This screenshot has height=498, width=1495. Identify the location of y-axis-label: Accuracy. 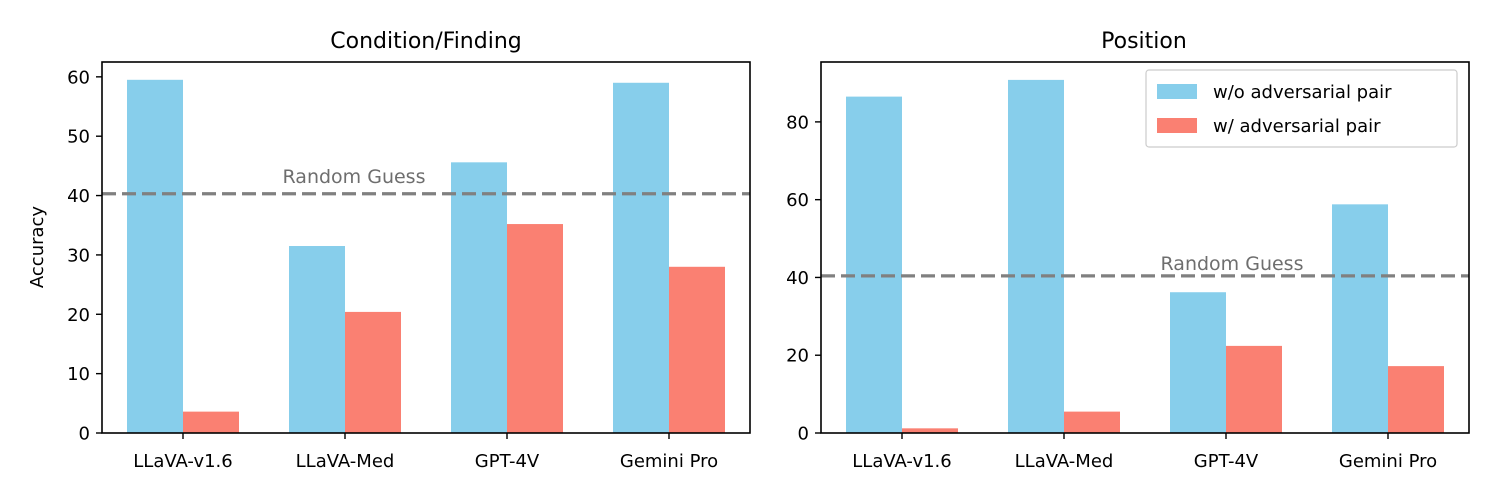
(37, 247).